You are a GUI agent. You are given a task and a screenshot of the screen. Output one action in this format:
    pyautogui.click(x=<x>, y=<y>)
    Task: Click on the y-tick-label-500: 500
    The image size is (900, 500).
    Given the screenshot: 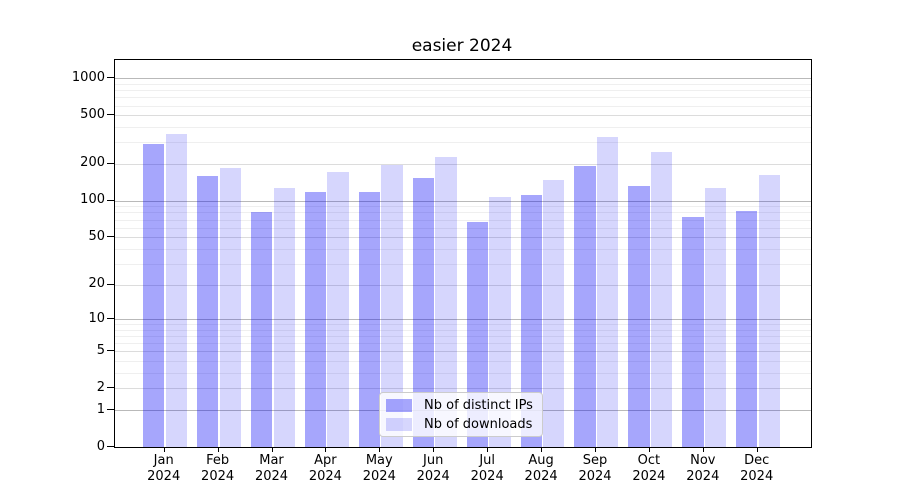 What is the action you would take?
    pyautogui.click(x=92, y=114)
    